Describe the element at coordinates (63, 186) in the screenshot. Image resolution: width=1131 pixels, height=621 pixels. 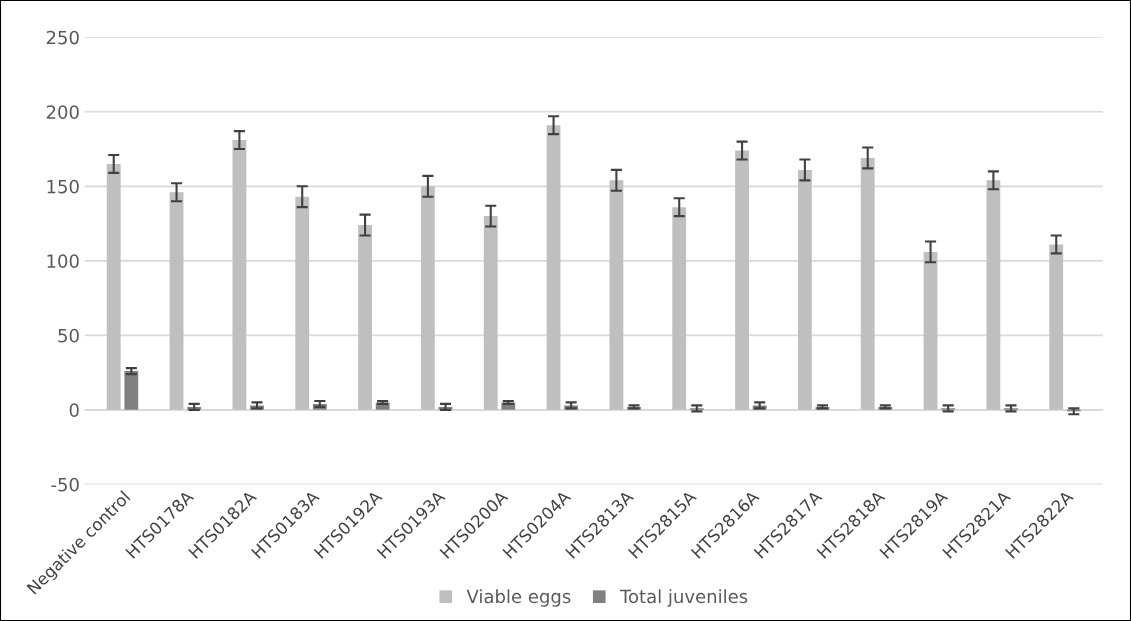
I see `y-tick-label: 150` at that location.